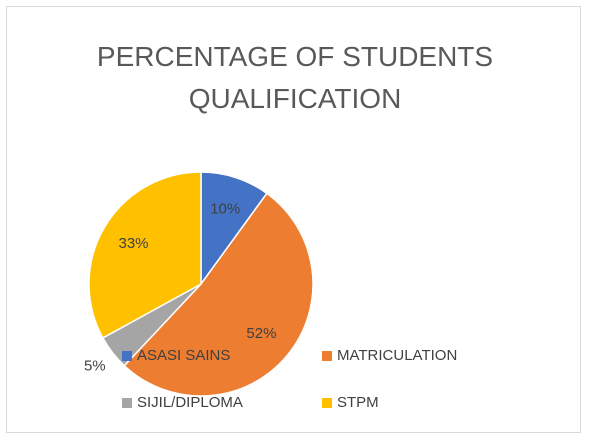 This screenshot has height=441, width=589. Describe the element at coordinates (134, 243) in the screenshot. I see `data-label: 33%` at that location.